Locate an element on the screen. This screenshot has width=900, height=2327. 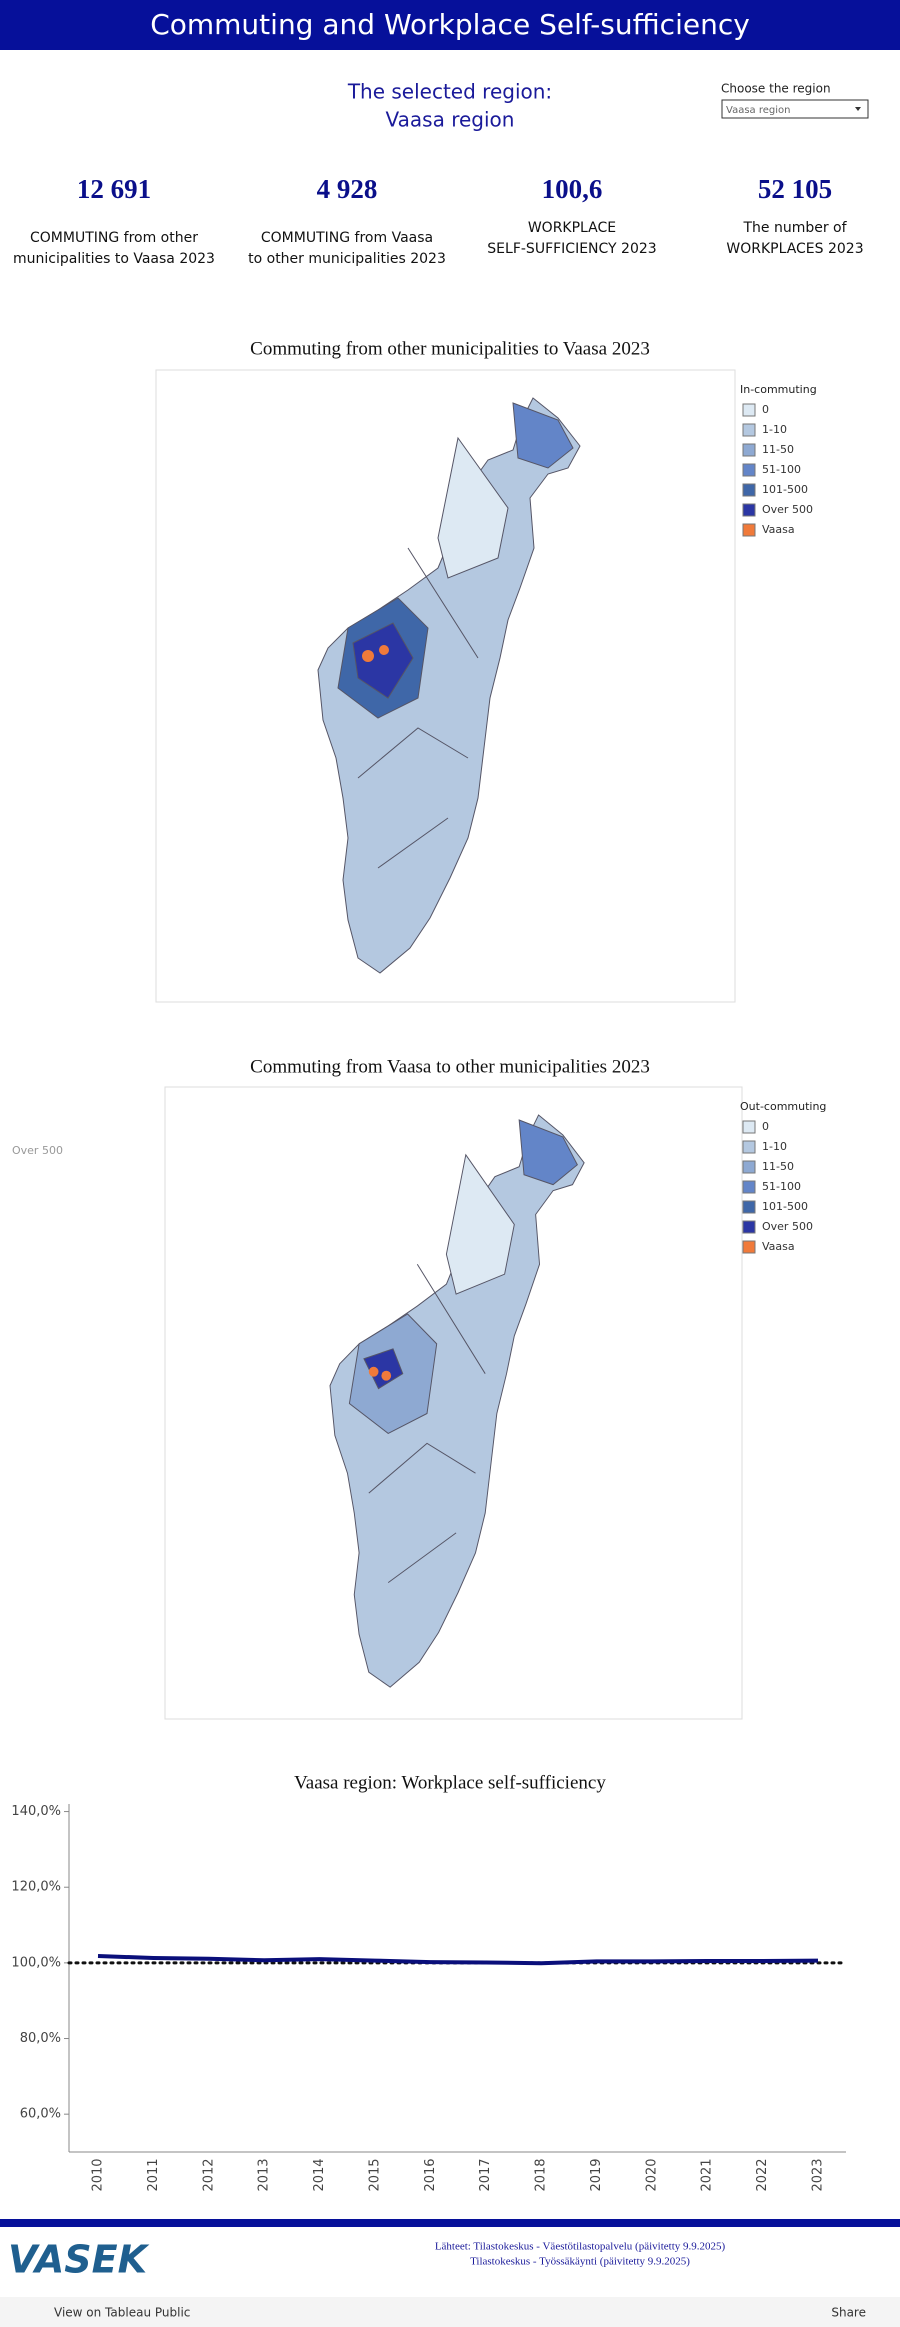
kpi-value: 4 928 is located at coordinates (347, 189).